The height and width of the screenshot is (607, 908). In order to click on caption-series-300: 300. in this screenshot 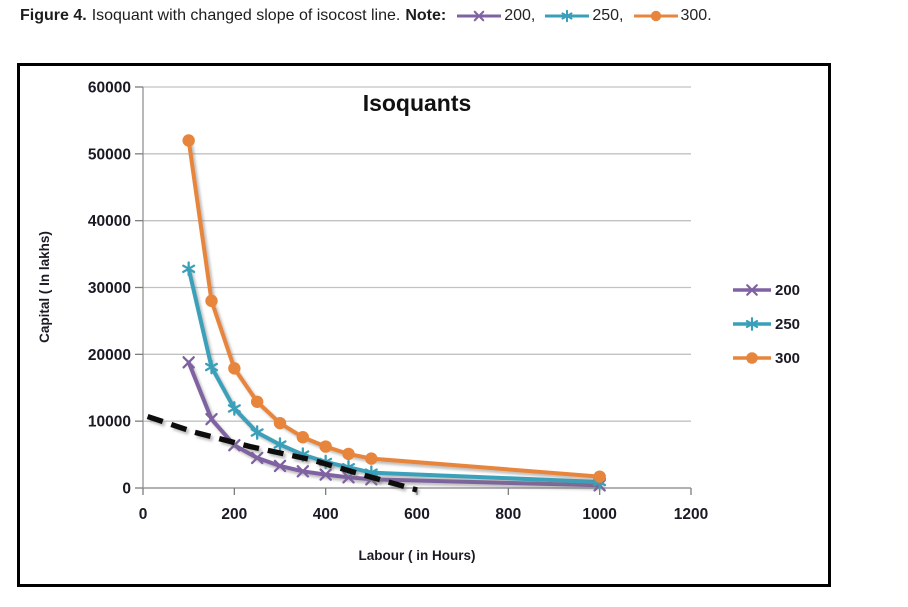, I will do `click(672, 16)`.